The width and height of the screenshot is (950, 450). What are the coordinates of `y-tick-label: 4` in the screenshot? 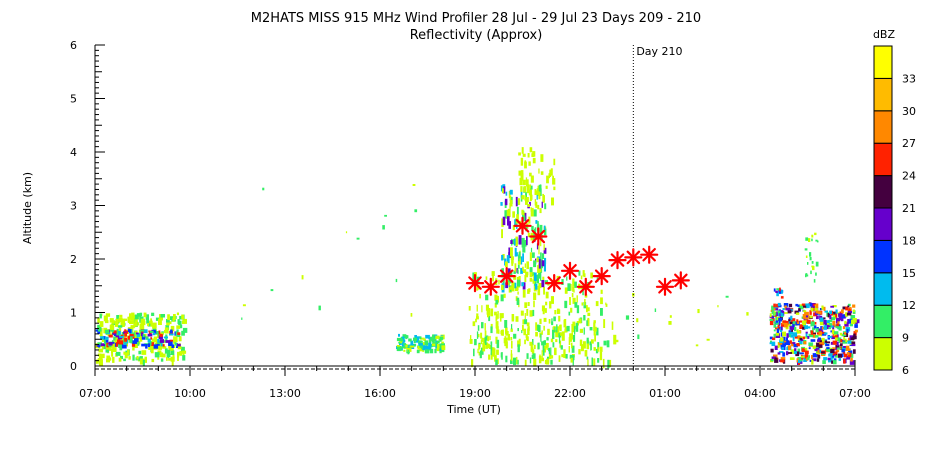 It's located at (73, 152).